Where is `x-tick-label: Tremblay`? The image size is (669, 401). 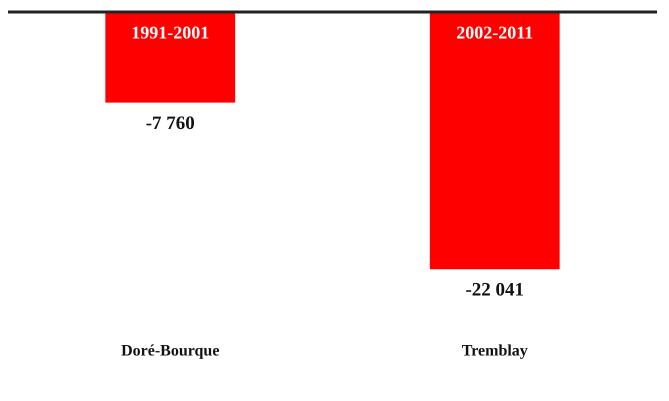 x-tick-label: Tremblay is located at coordinates (495, 351).